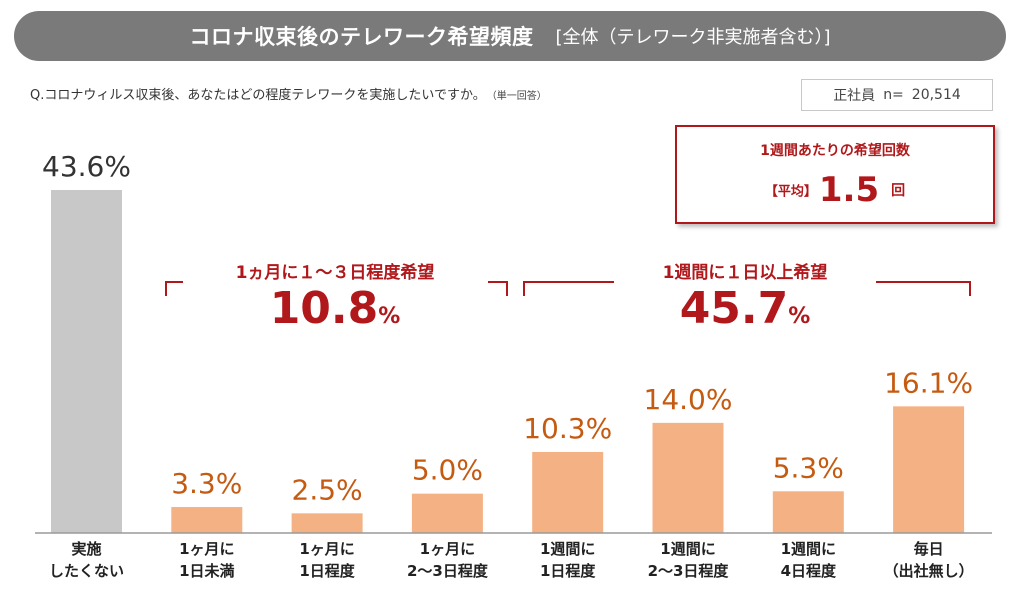 The height and width of the screenshot is (603, 1024). Describe the element at coordinates (799, 316) in the screenshot. I see `group-weekly-unit: %` at that location.